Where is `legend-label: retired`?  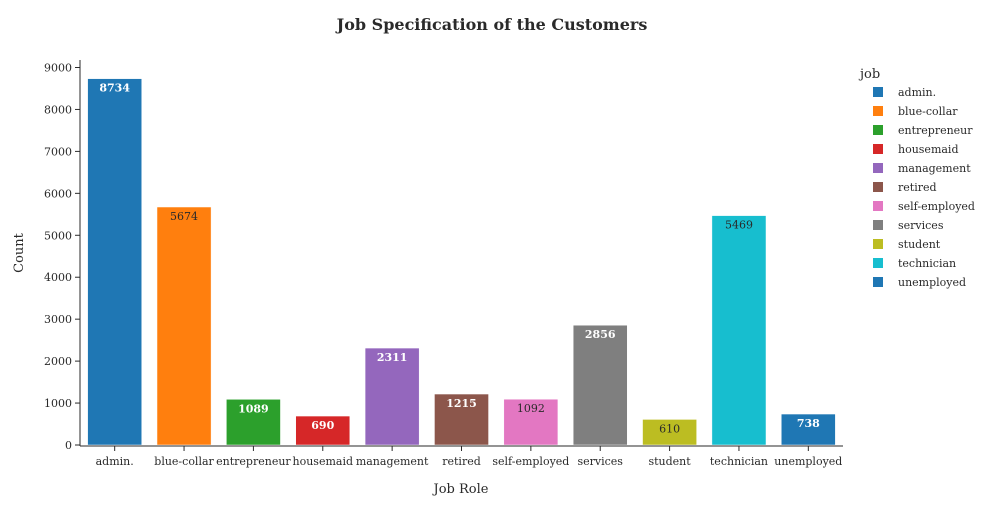
legend-label: retired is located at coordinates (917, 187).